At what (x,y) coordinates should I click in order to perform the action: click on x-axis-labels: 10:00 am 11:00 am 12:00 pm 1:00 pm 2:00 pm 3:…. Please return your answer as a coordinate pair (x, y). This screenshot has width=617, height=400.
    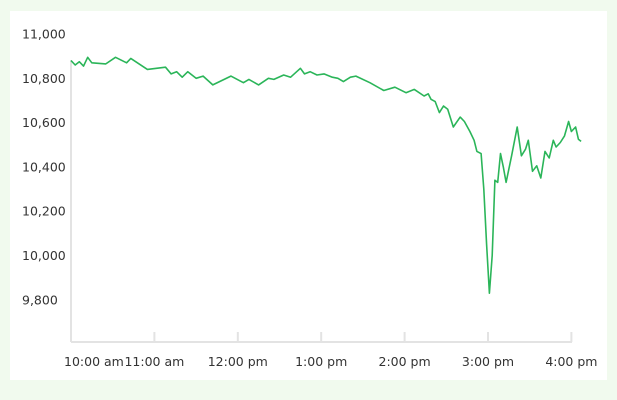
    Looking at the image, I should click on (330, 361).